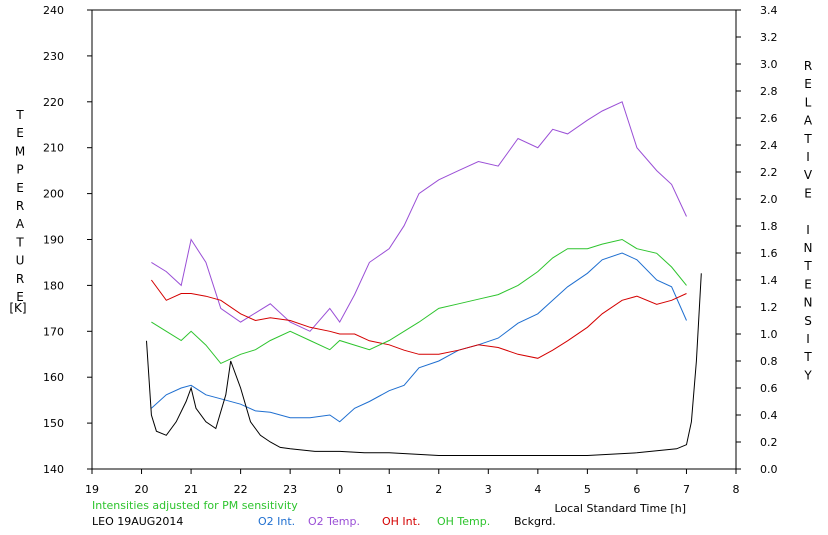  I want to click on x-tick-label: 21, so click(191, 489).